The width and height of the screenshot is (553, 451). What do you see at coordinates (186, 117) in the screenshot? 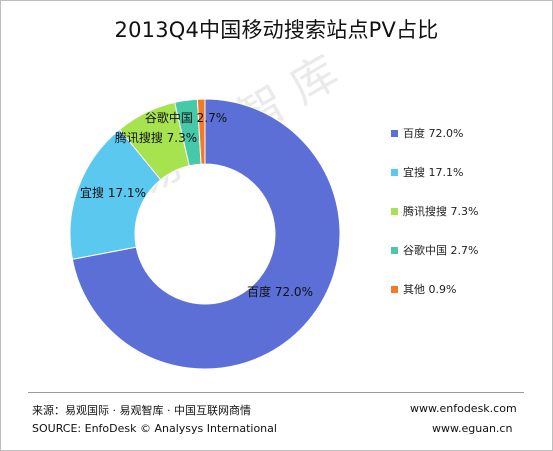
I see `slice-label: 谷歌中国 2.7%` at bounding box center [186, 117].